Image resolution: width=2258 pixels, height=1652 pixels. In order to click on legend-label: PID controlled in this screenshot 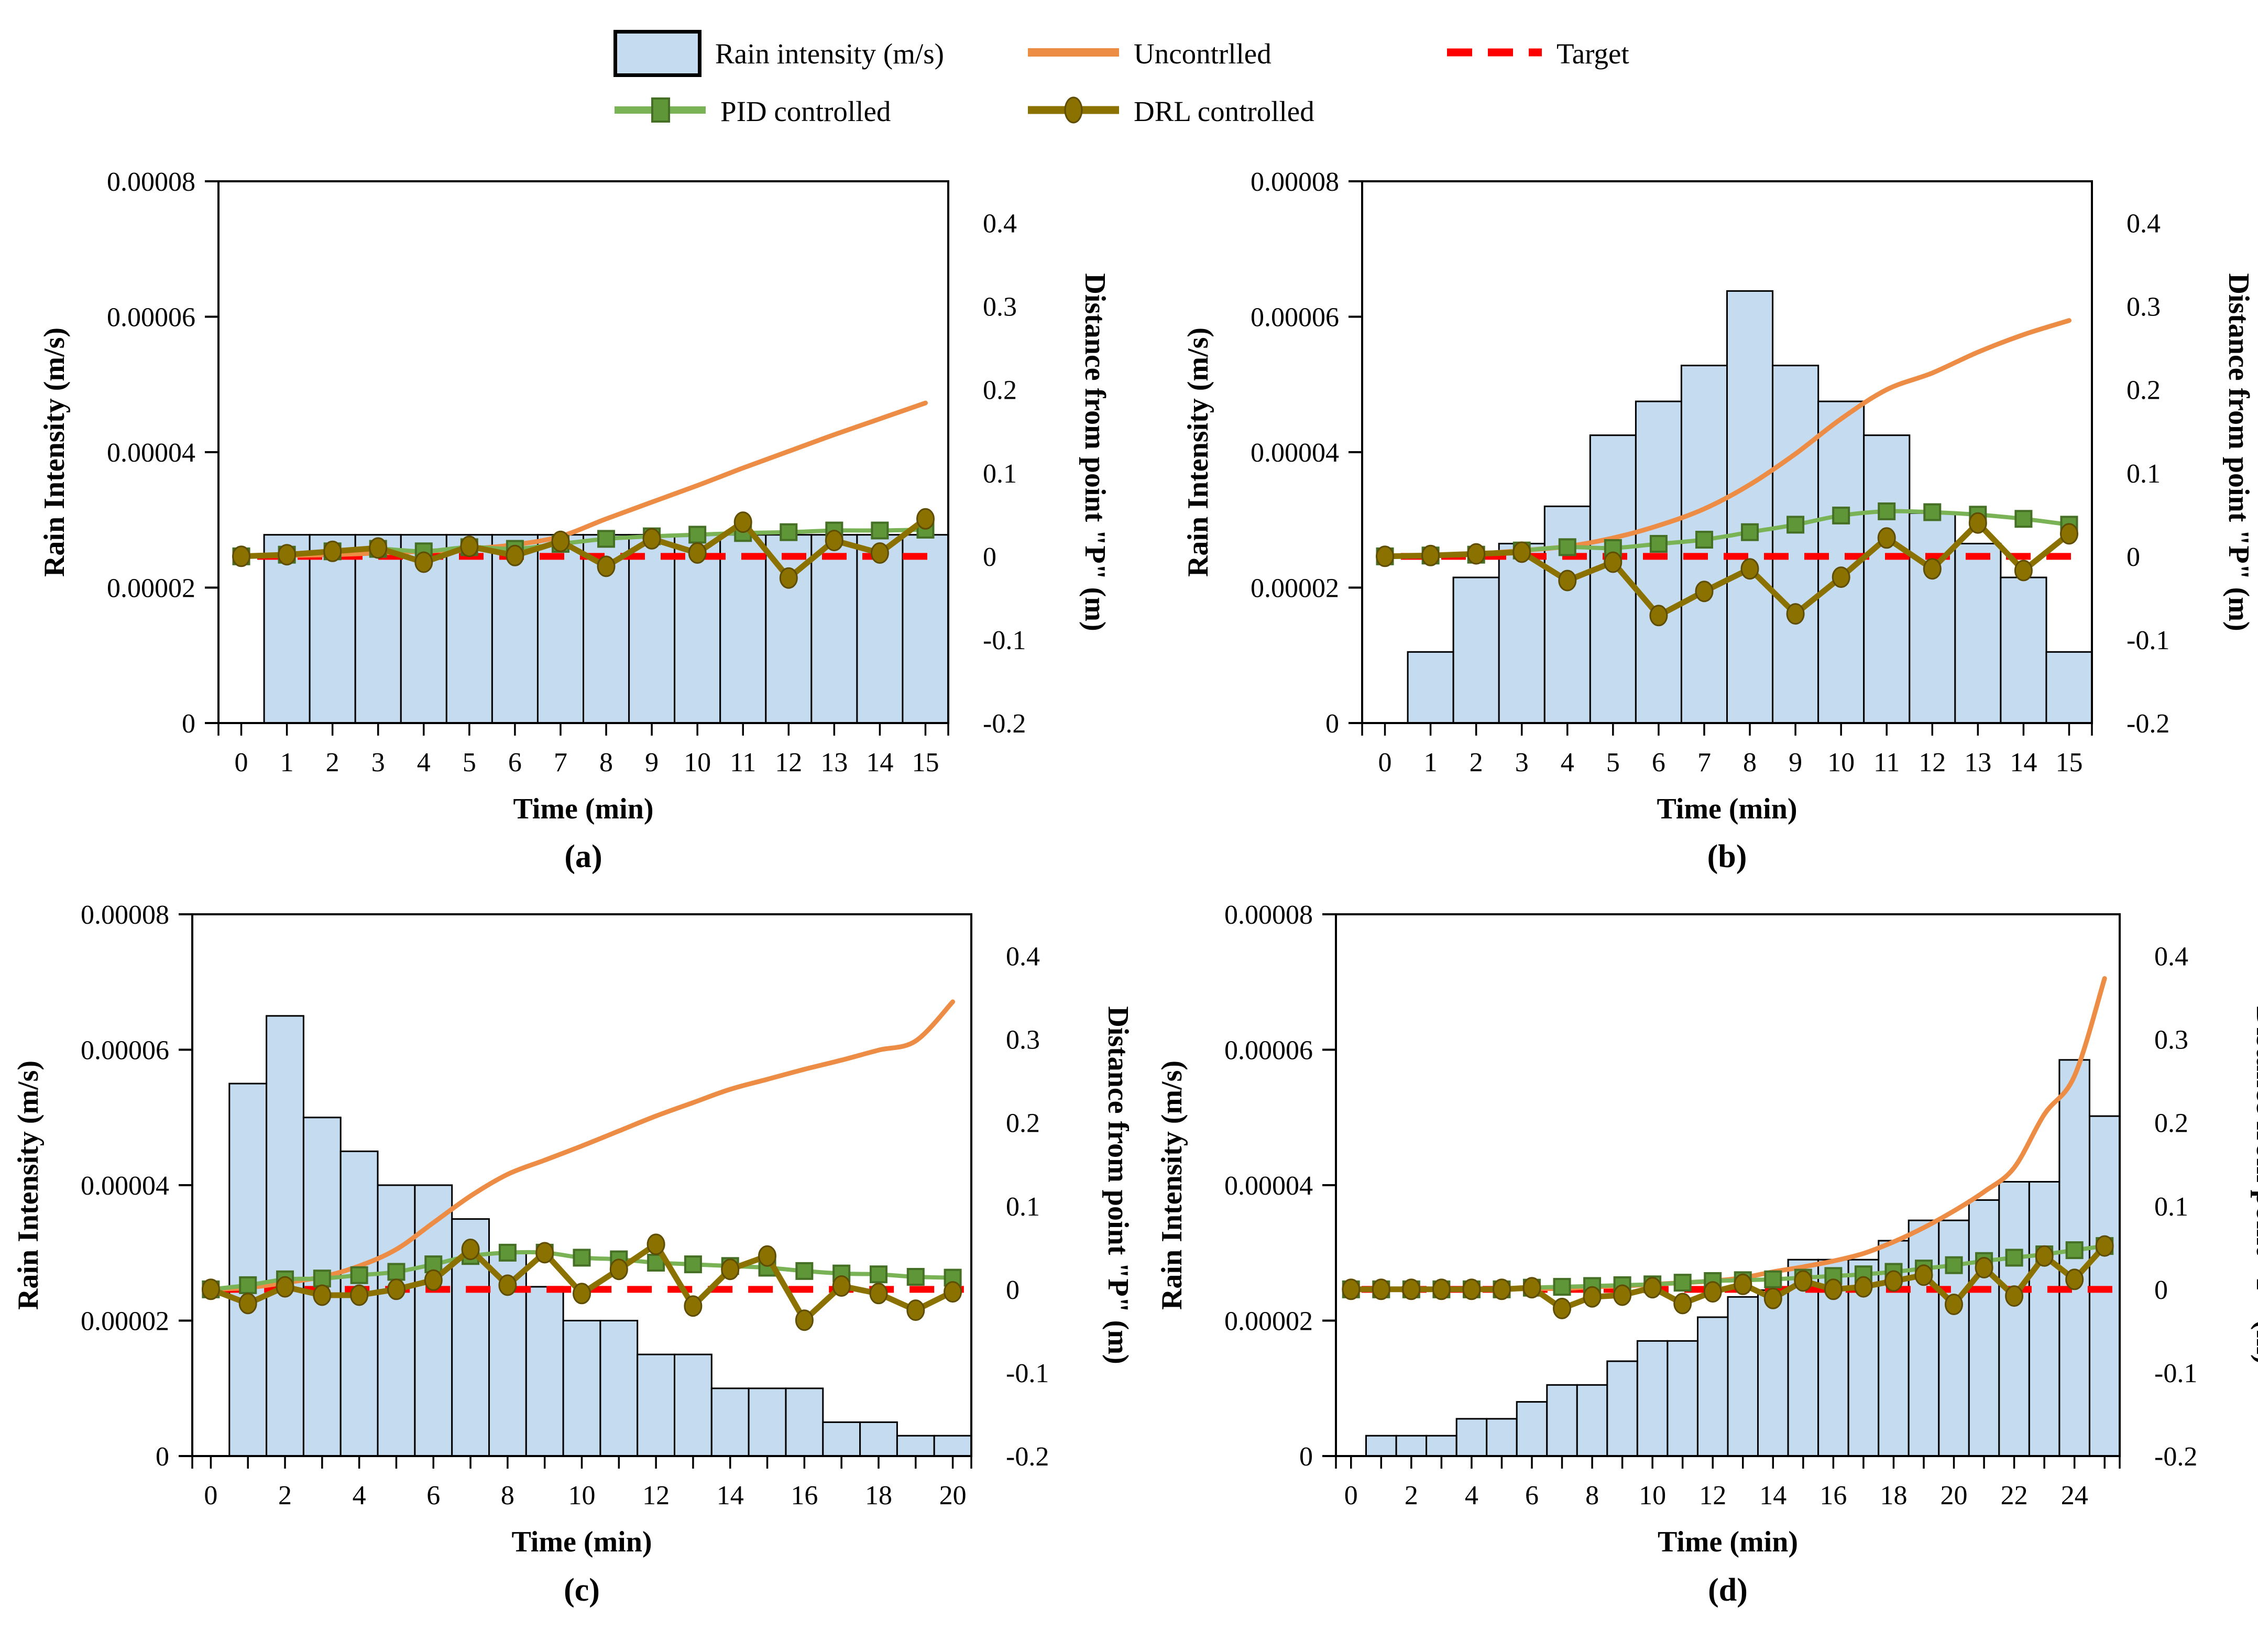, I will do `click(805, 111)`.